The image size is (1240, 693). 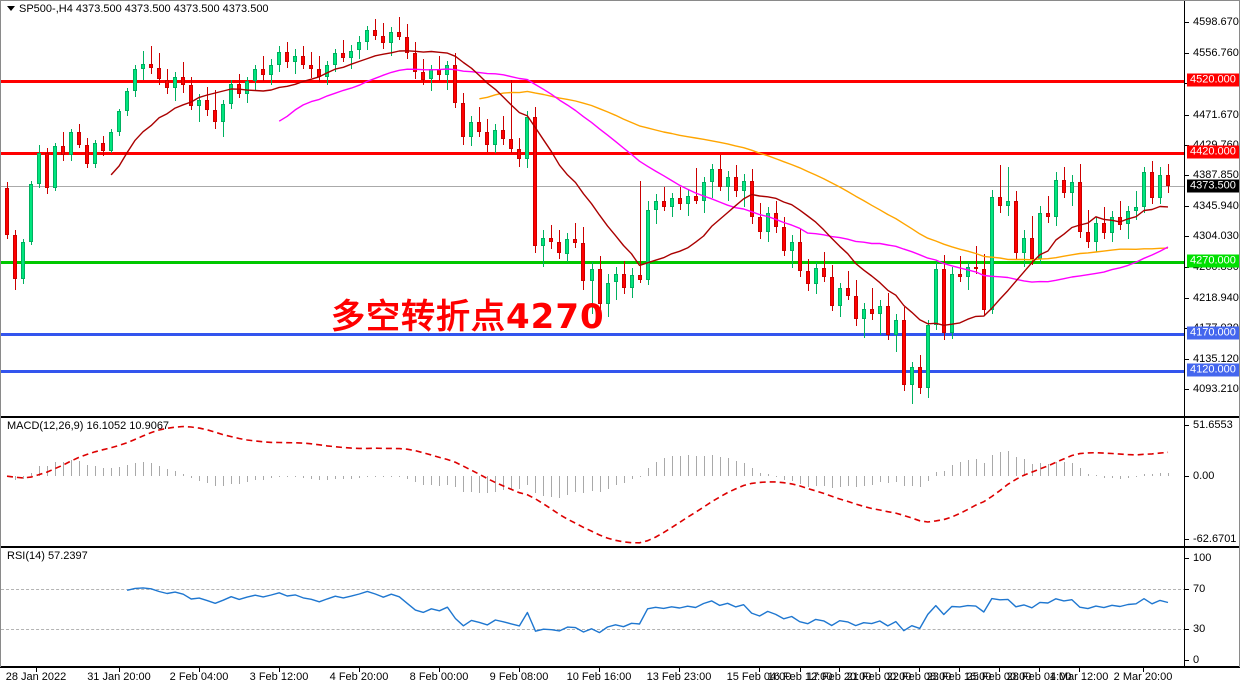 What do you see at coordinates (1211, 482) in the screenshot?
I see `macd-axis: 51.6553 0.00 -62.6701` at bounding box center [1211, 482].